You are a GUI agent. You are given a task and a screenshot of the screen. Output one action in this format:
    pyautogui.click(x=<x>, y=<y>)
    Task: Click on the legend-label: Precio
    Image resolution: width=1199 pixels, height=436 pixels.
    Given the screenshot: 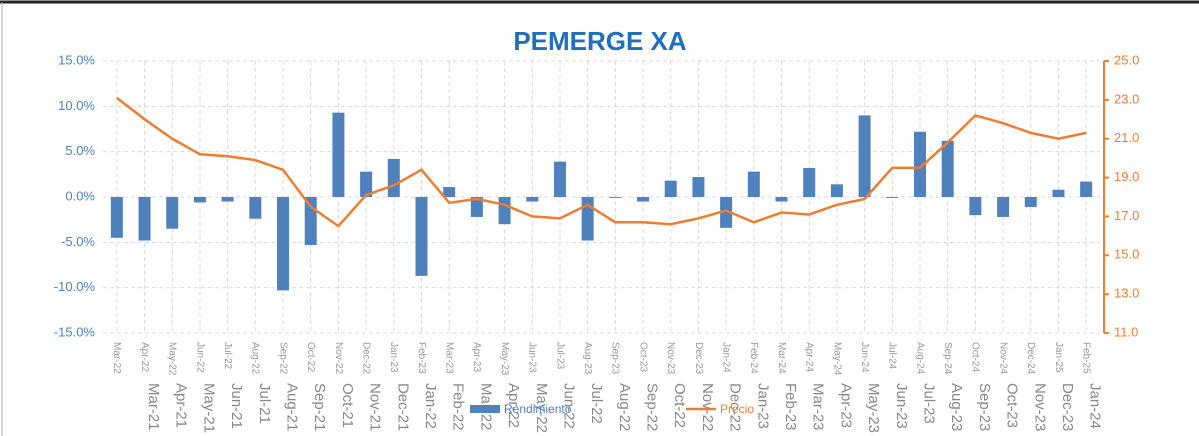 What is the action you would take?
    pyautogui.click(x=737, y=409)
    